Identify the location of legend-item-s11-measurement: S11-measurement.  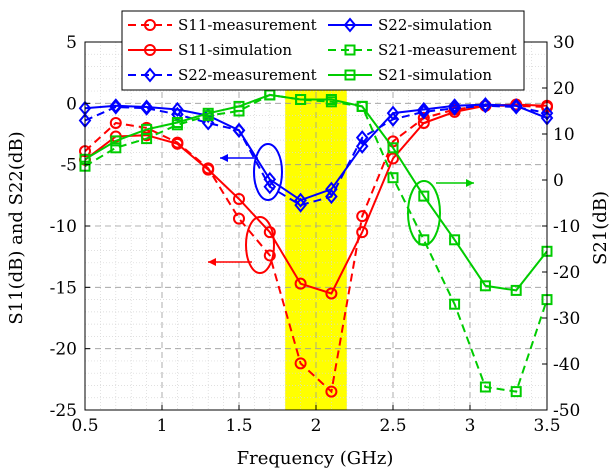
(222, 25).